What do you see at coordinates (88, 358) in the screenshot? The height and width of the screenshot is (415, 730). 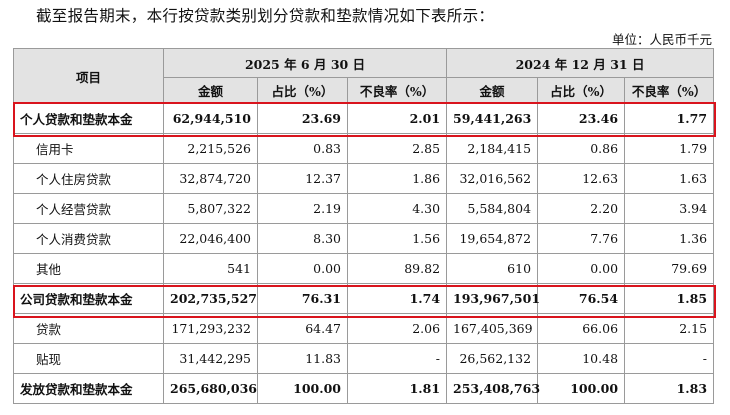 I see `row-label: 贴现` at bounding box center [88, 358].